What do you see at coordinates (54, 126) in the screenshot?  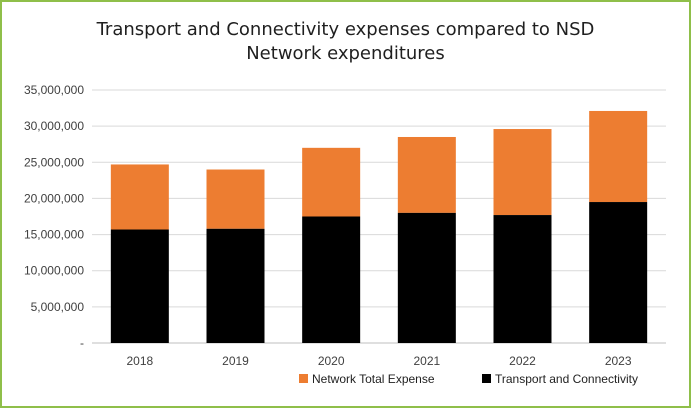 I see `y-tick-label: 30,000,000` at bounding box center [54, 126].